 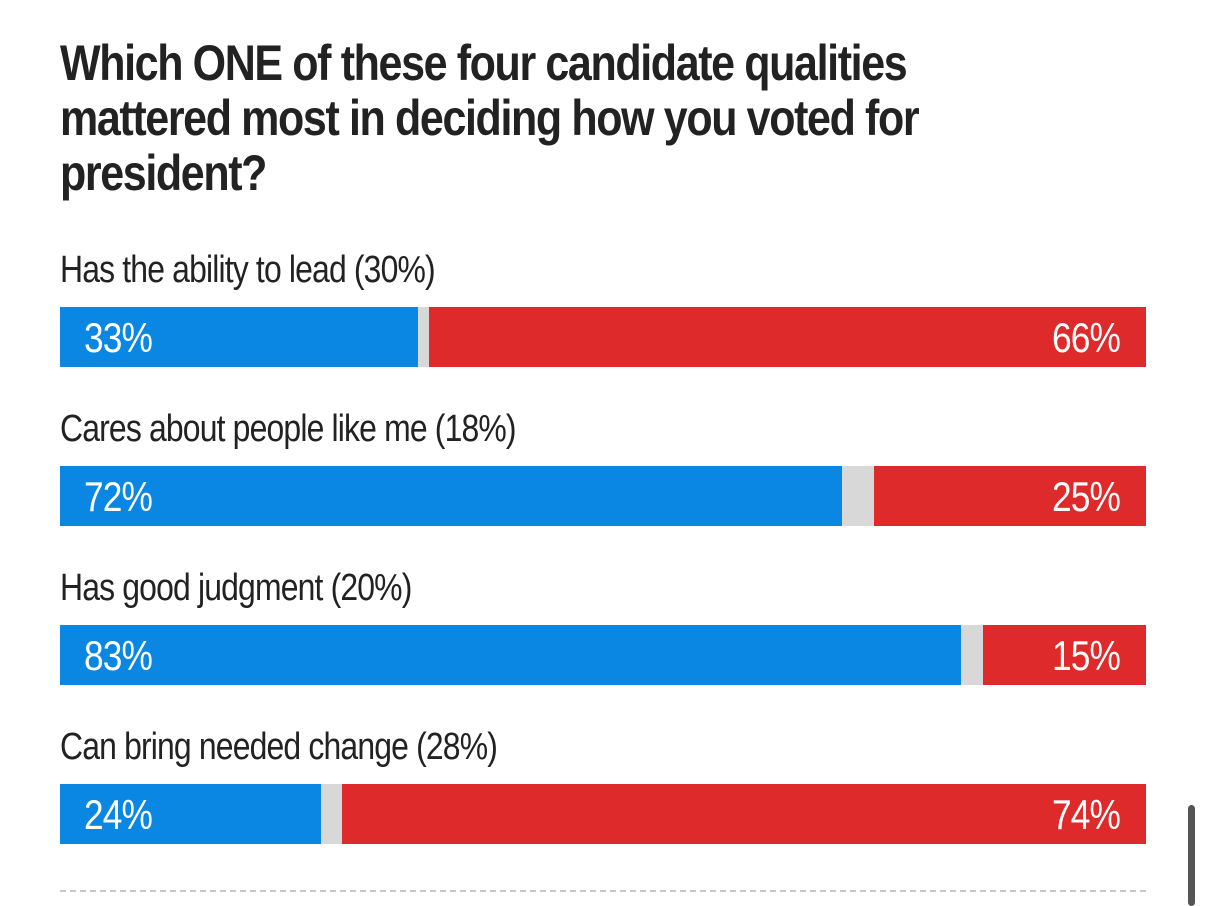 I want to click on section-divider, so click(x=603, y=891).